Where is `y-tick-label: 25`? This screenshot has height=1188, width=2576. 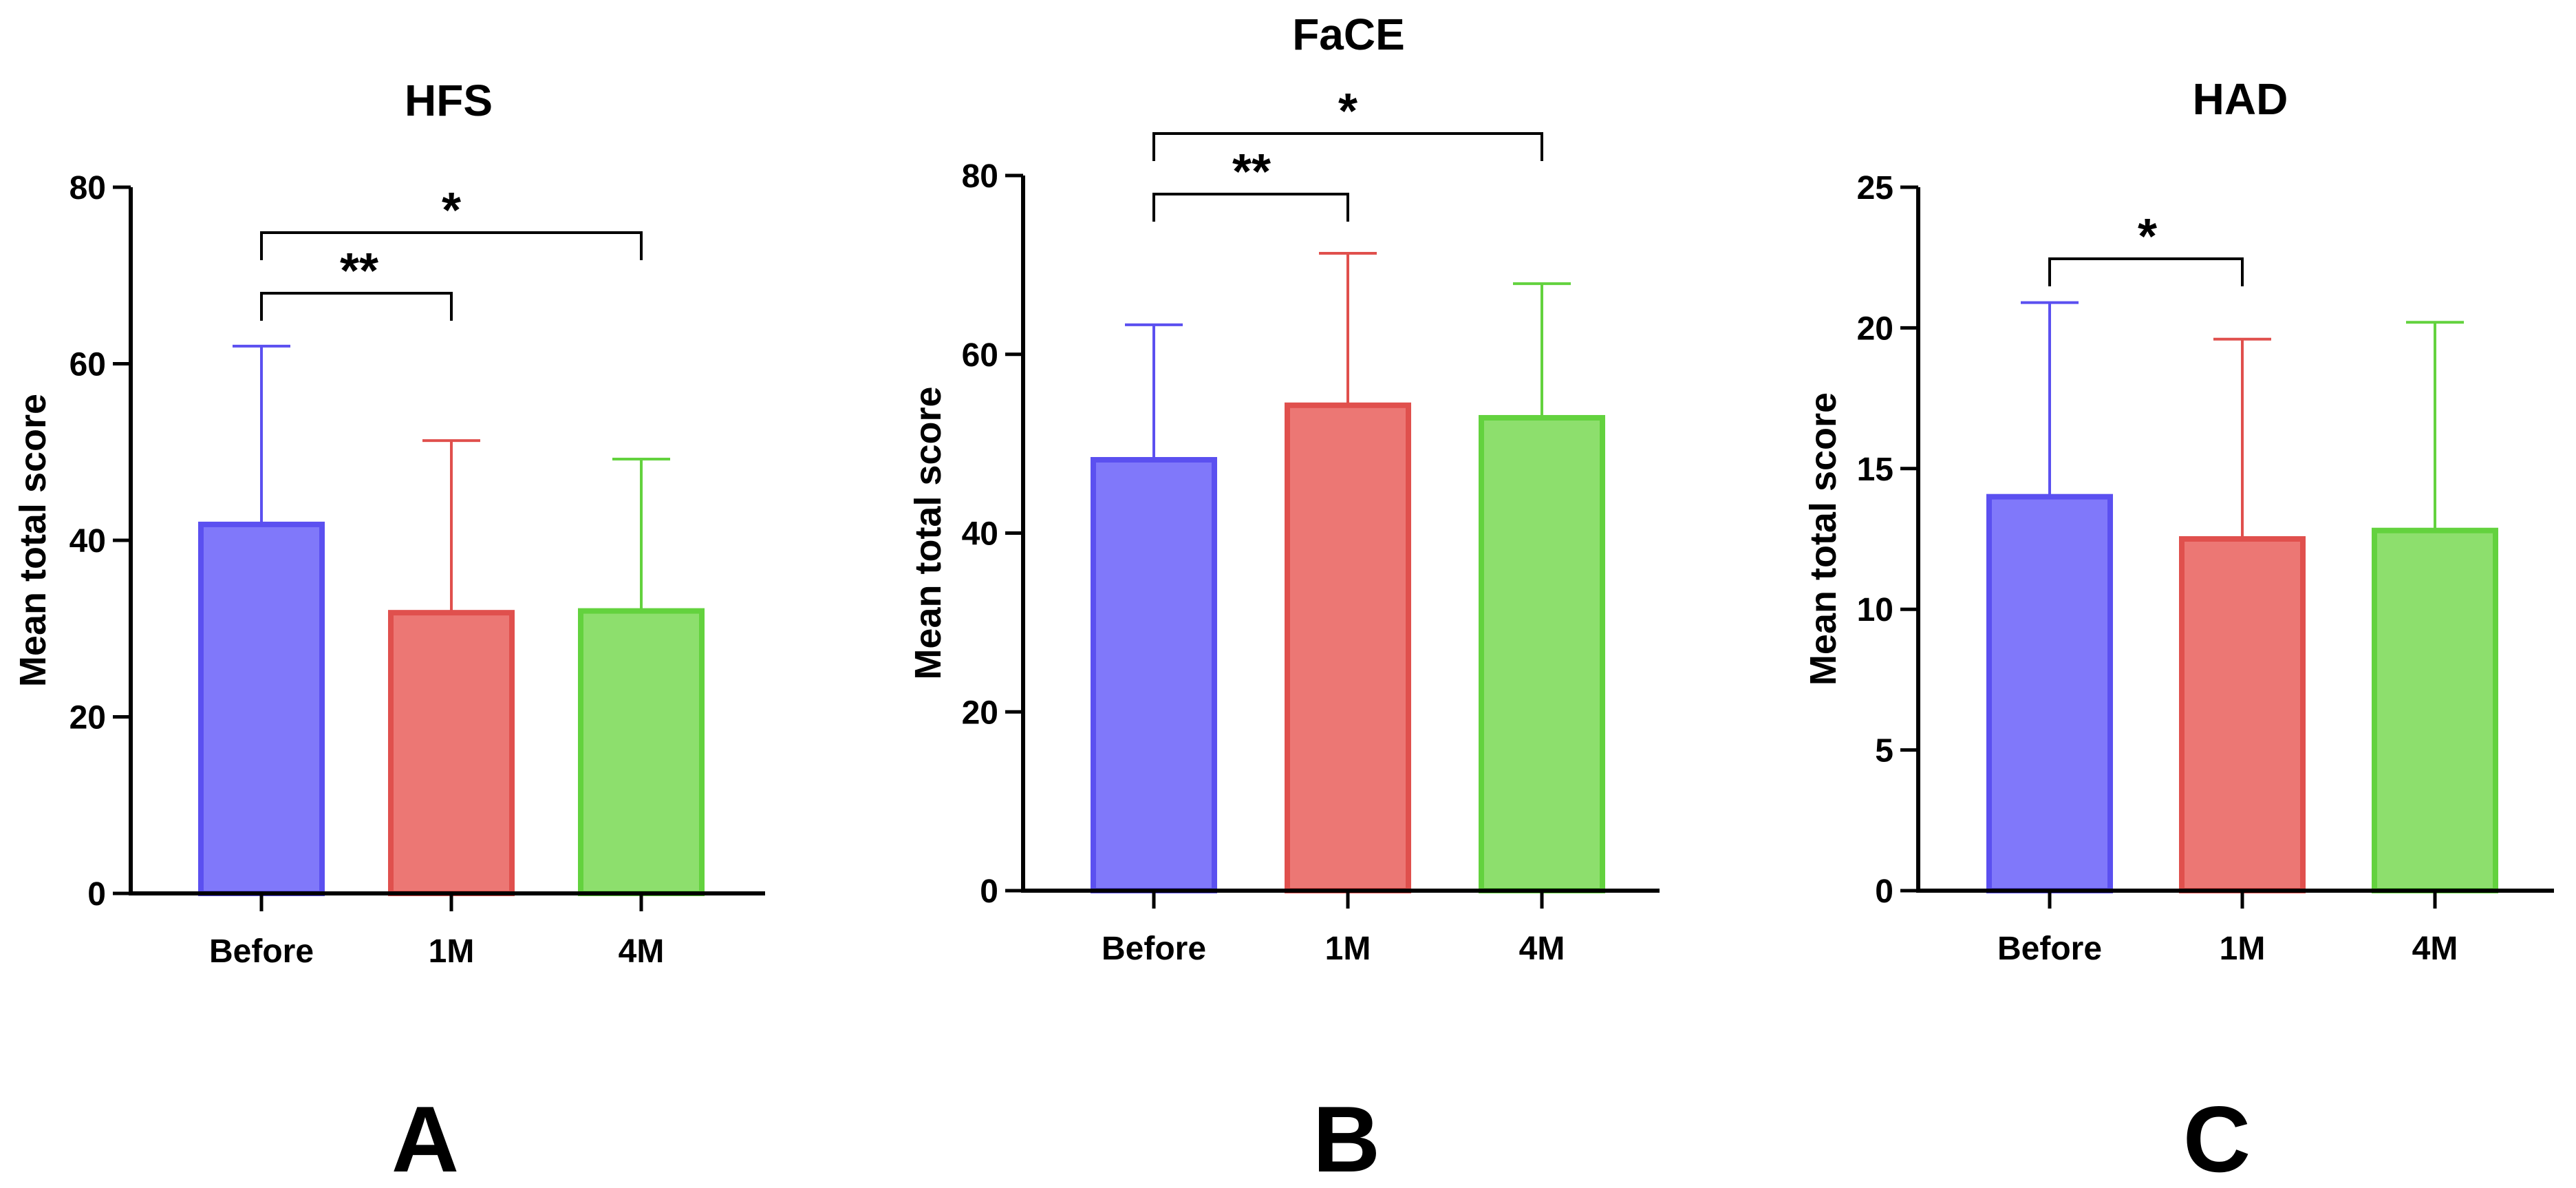
y-tick-label: 25 is located at coordinates (1875, 188).